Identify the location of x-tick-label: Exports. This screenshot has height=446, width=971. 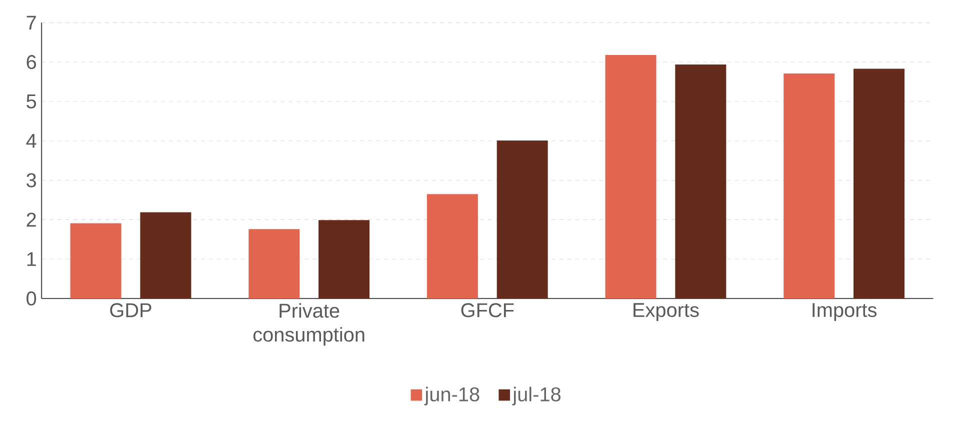
(666, 312).